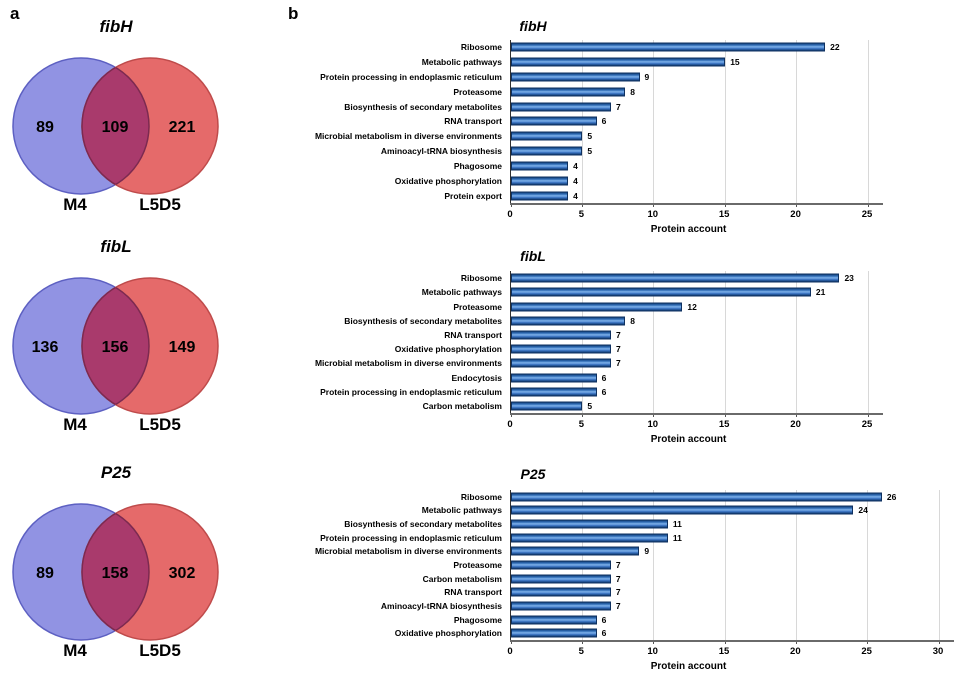 This screenshot has width=964, height=678. Describe the element at coordinates (533, 26) in the screenshot. I see `chart-title-fibH: fibH` at that location.